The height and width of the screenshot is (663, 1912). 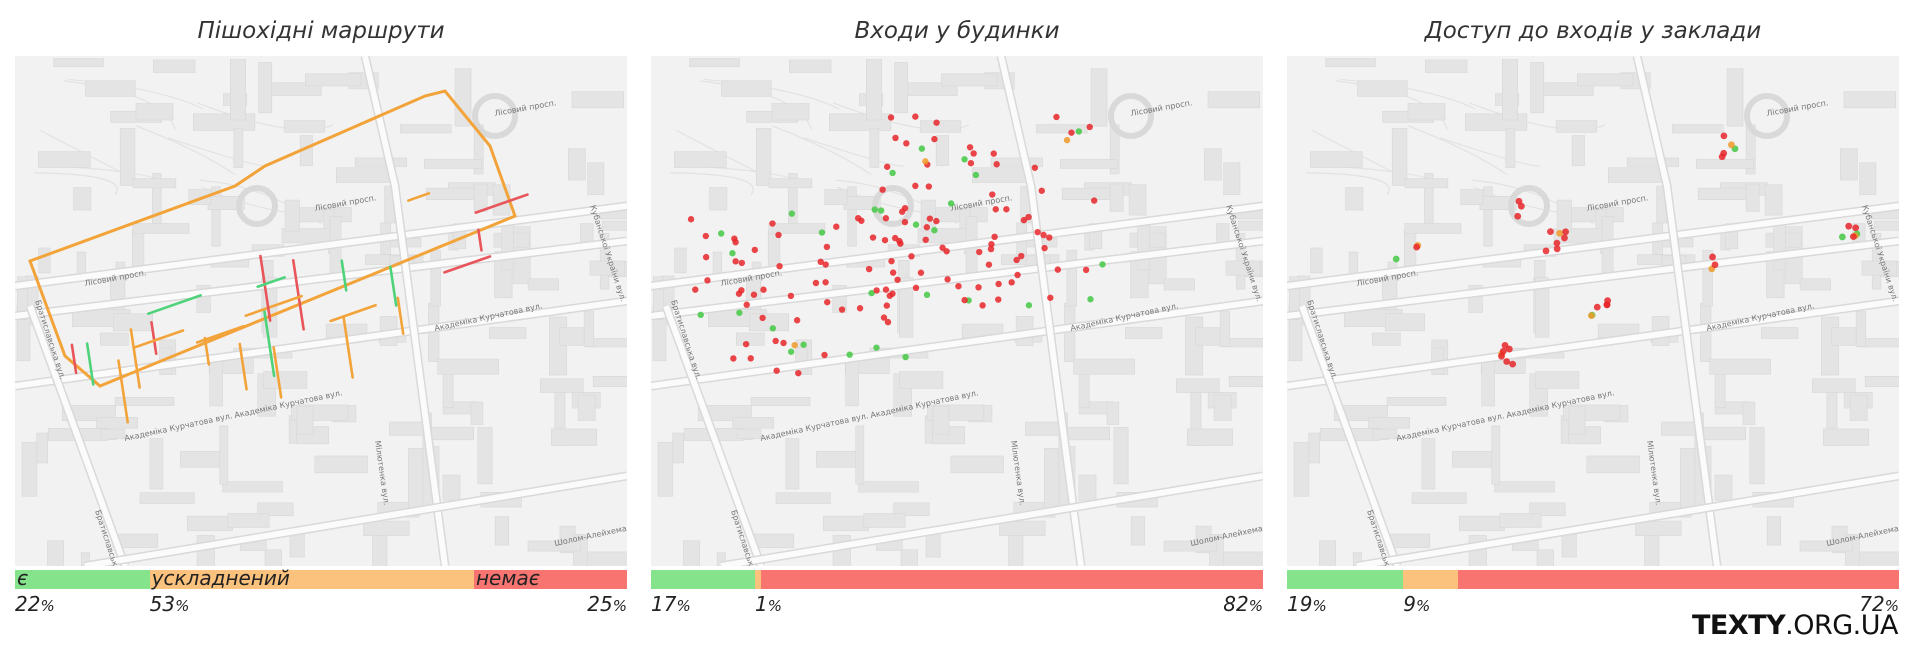 What do you see at coordinates (896, 245) in the screenshot?
I see `entrances-overlay` at bounding box center [896, 245].